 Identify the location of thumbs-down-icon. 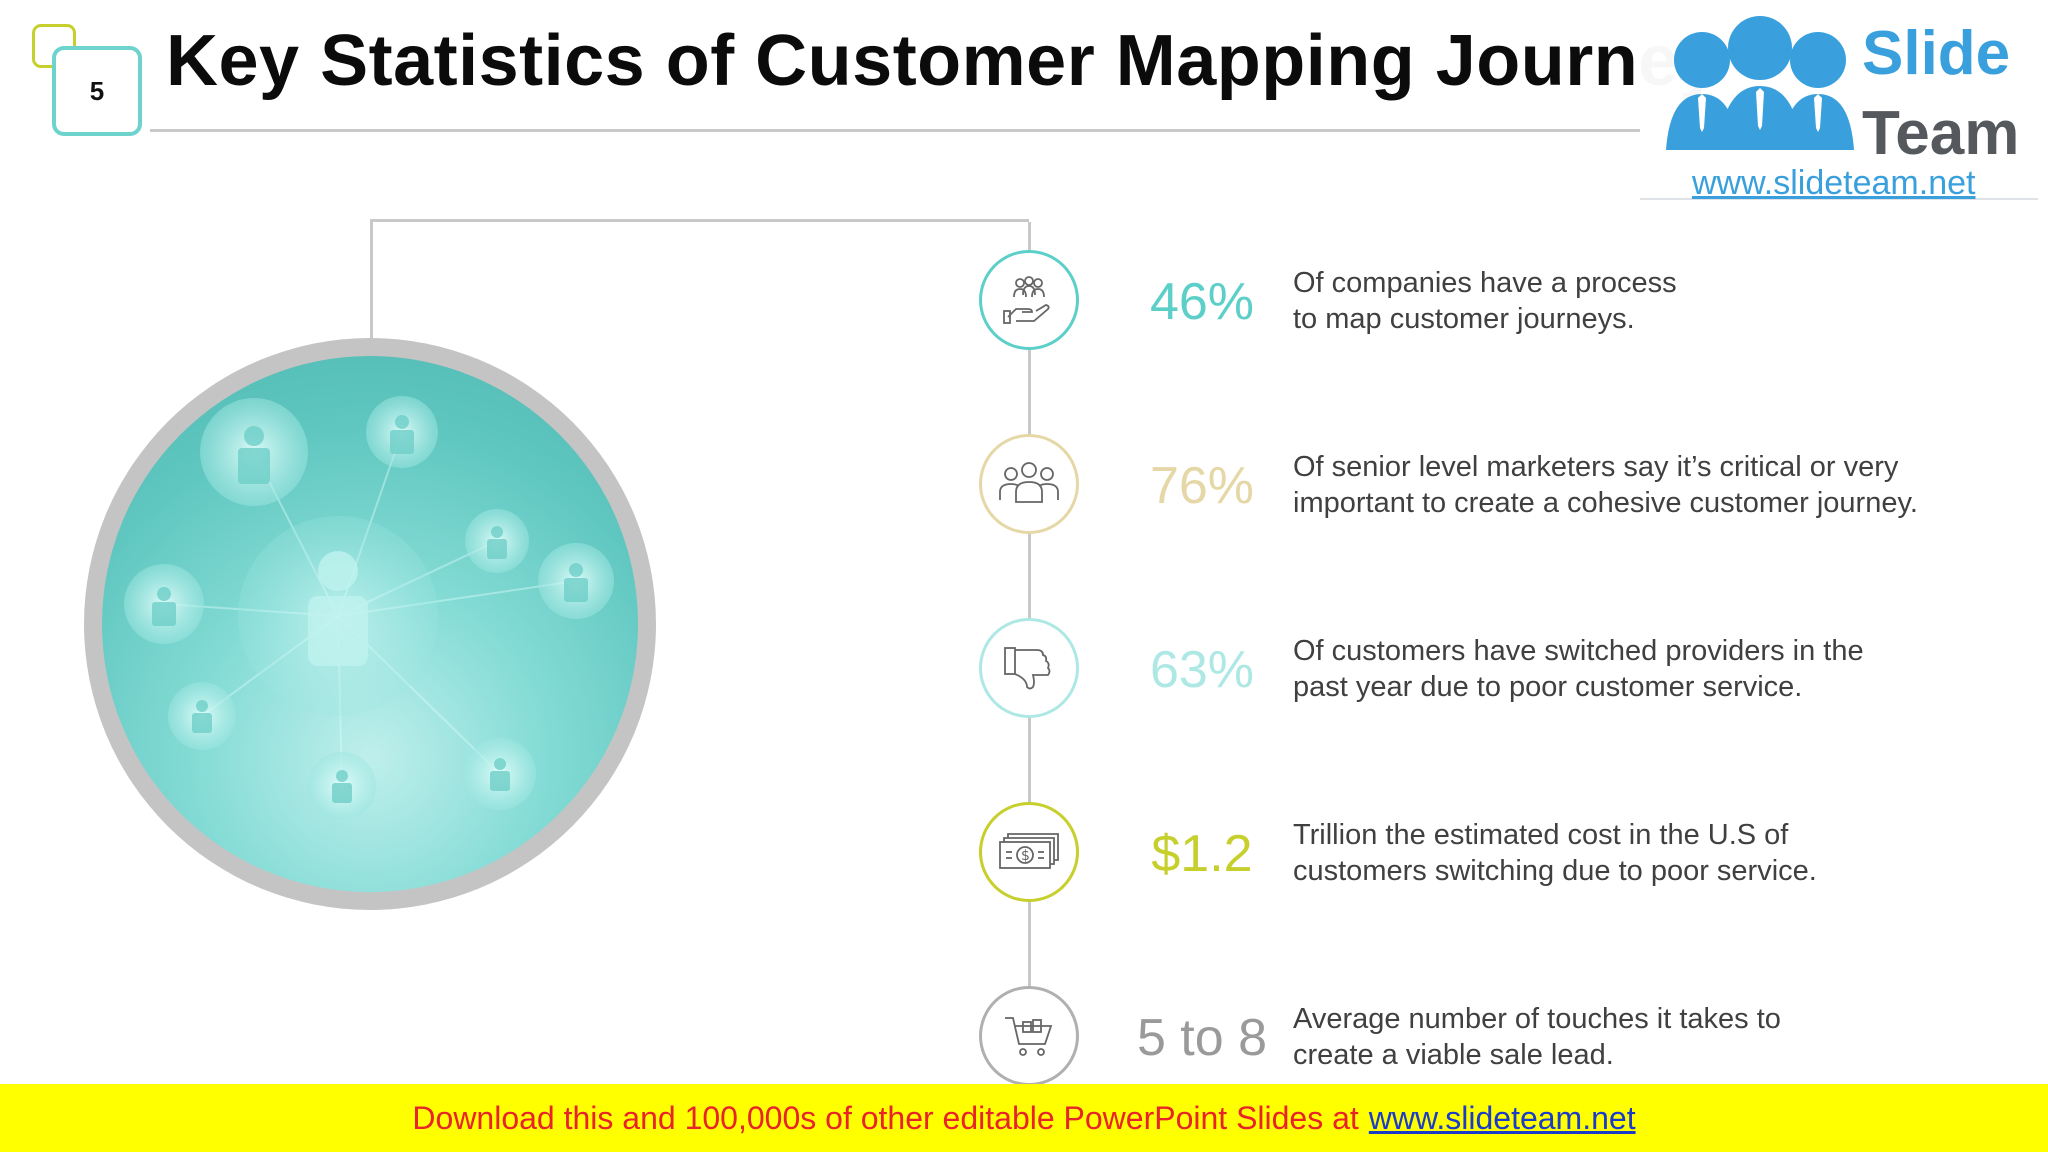
(1027, 668).